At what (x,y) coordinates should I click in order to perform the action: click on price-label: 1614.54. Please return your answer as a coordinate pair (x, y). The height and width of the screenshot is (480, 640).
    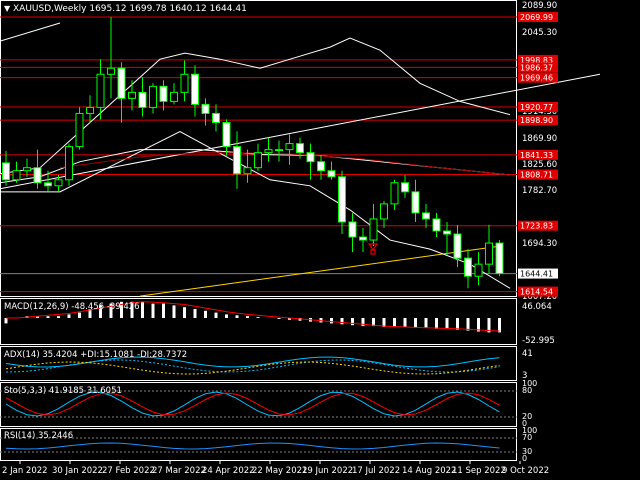
    Looking at the image, I should click on (536, 292).